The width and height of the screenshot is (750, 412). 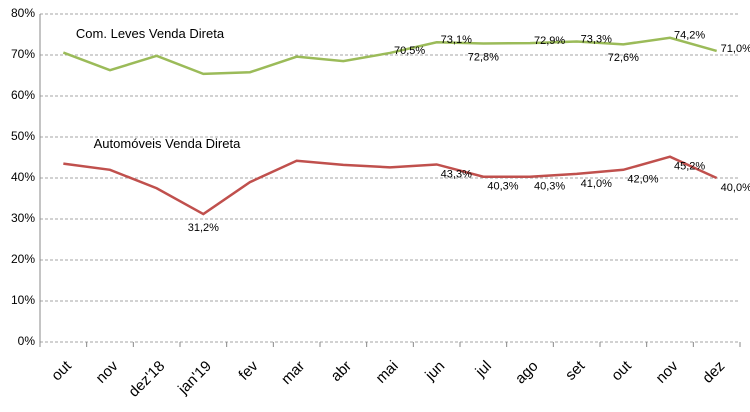 I want to click on series-name: Automóveis Venda Direta, so click(x=167, y=143).